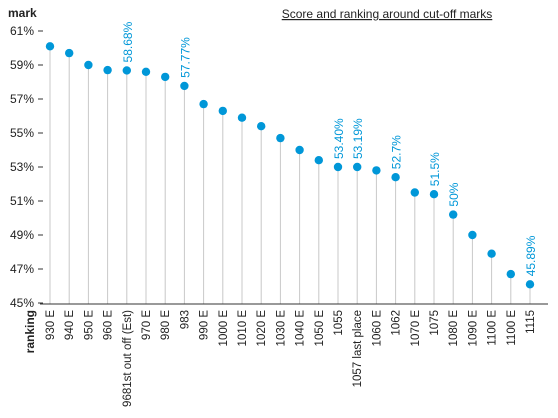 The height and width of the screenshot is (418, 558). I want to click on x-tick-label: 1062, so click(397, 323).